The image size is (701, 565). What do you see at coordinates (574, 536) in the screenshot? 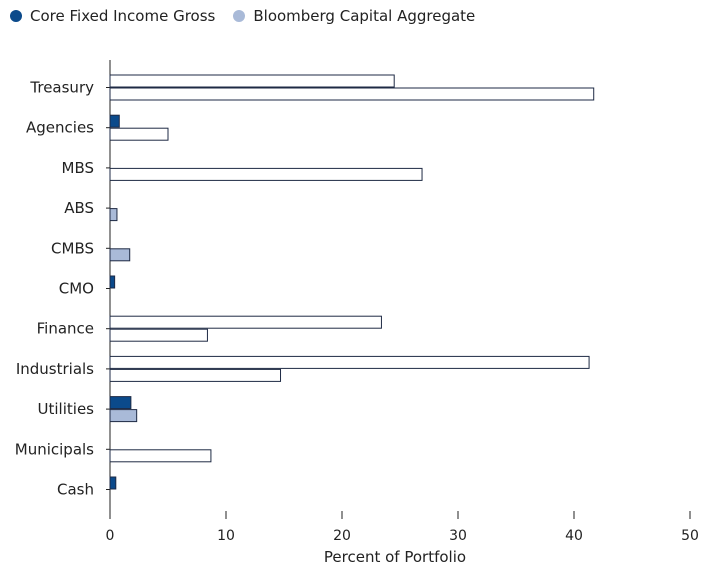
I see `x-tick-label: 40` at bounding box center [574, 536].